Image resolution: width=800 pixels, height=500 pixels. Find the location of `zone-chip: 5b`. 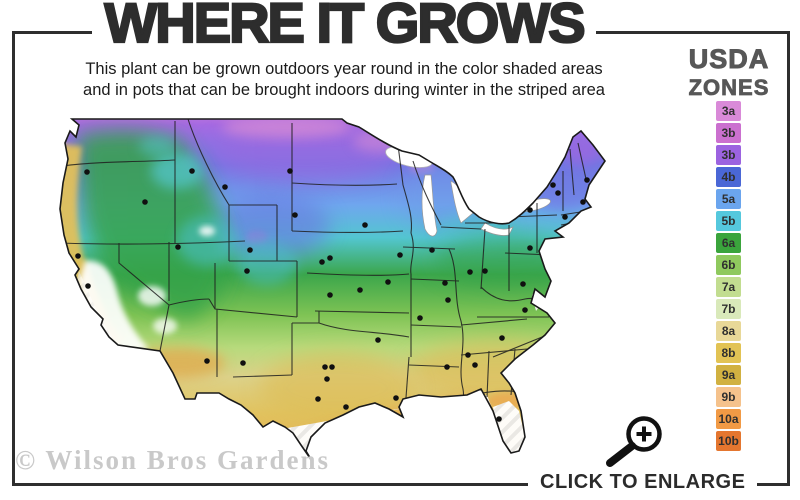

zone-chip: 5b is located at coordinates (728, 221).